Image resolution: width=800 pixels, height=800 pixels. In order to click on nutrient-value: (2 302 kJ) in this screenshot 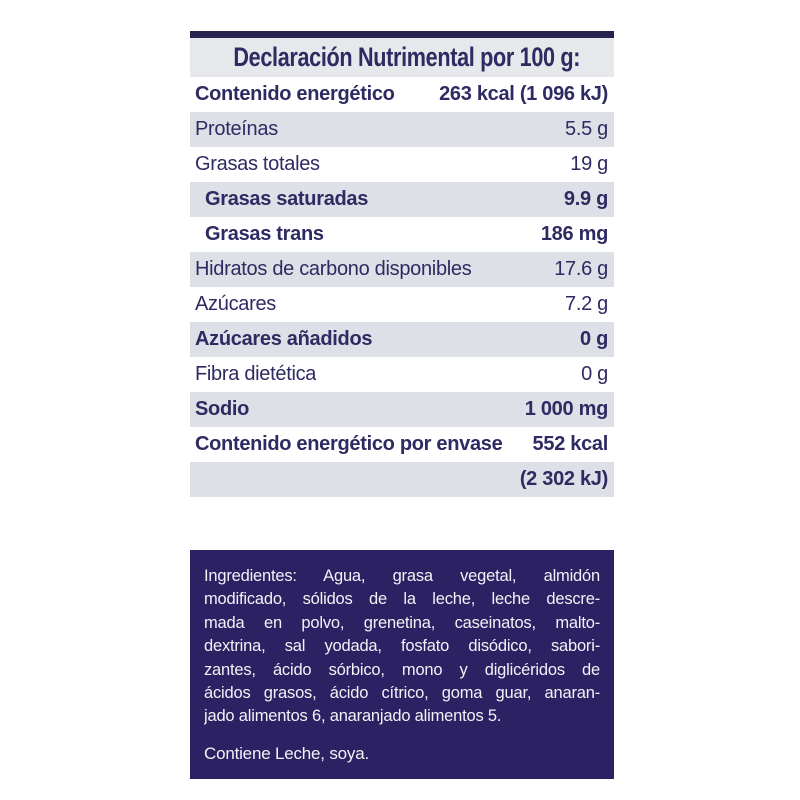, I will do `click(563, 479)`.